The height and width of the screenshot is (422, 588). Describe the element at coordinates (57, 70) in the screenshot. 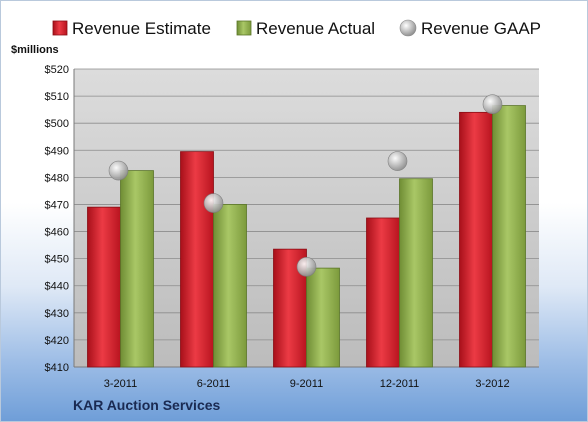

I see `y-tick-label: $520` at that location.